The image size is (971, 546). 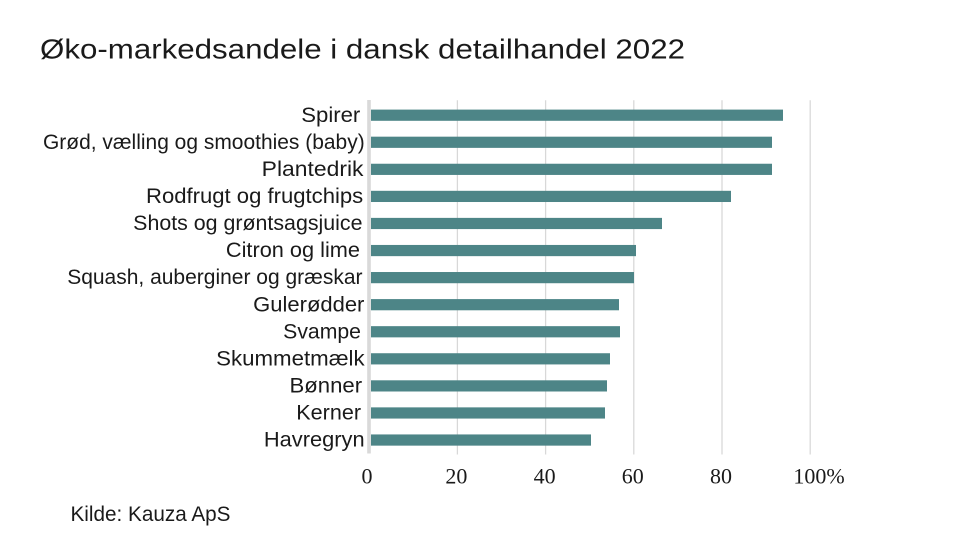 What do you see at coordinates (290, 358) in the screenshot?
I see `svg-text: Skummetmælk` at bounding box center [290, 358].